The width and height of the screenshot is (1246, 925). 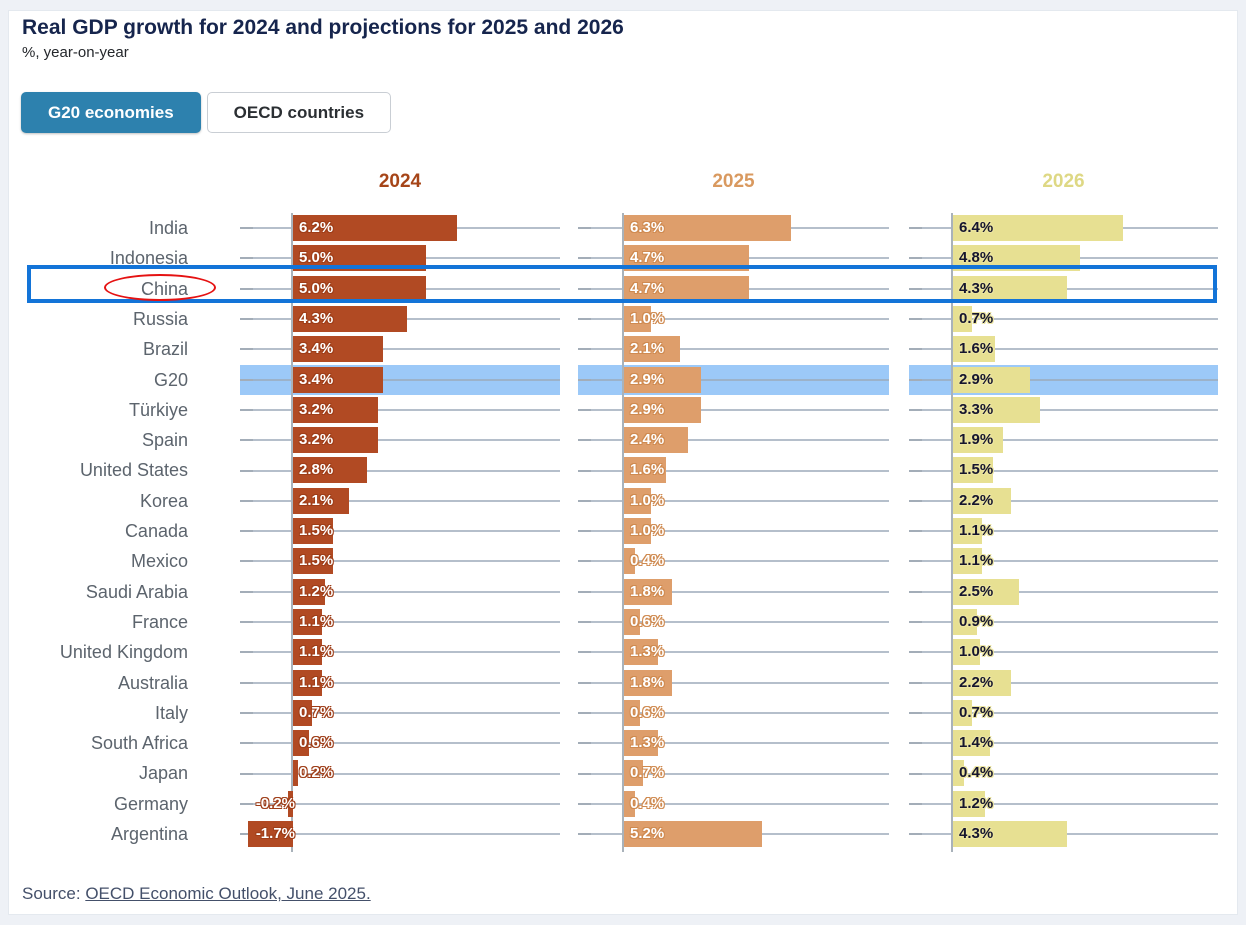 What do you see at coordinates (228, 893) in the screenshot?
I see `source-link: OECD Economic Outlook, June 2025.` at bounding box center [228, 893].